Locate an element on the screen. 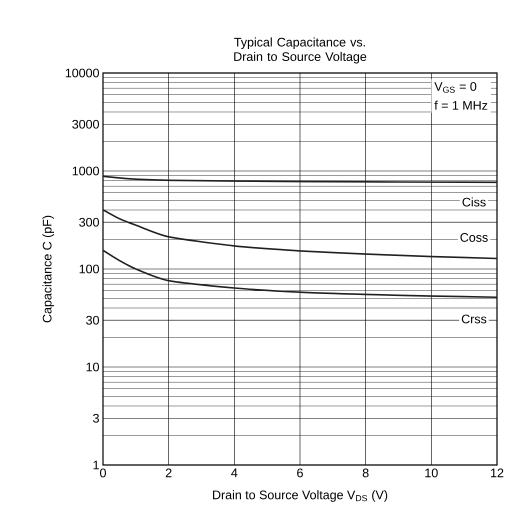 This screenshot has width=515, height=532. series-label: Coss is located at coordinates (474, 237).